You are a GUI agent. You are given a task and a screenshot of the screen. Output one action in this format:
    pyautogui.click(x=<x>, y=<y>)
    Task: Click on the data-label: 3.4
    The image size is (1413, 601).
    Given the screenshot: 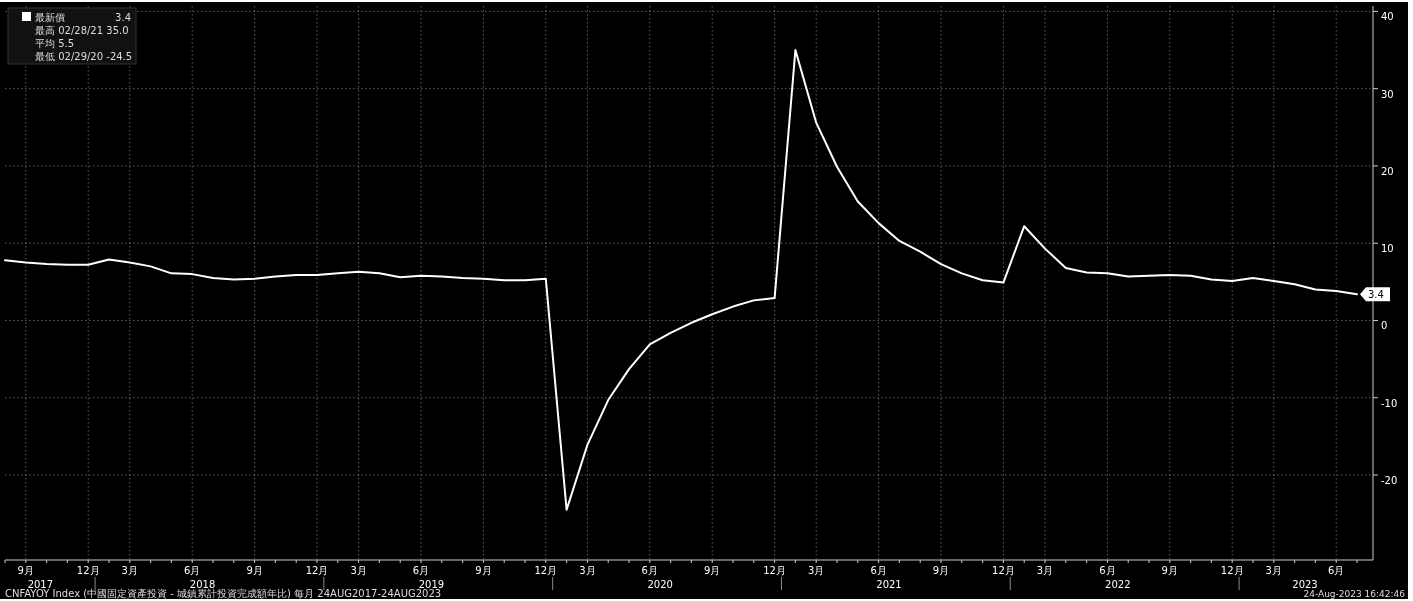 What is the action you would take?
    pyautogui.click(x=1376, y=295)
    